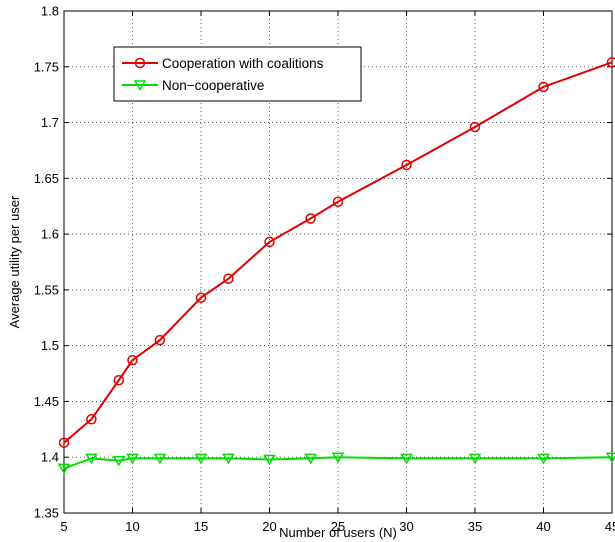  I want to click on y-tick-label: 1.65, so click(46, 178).